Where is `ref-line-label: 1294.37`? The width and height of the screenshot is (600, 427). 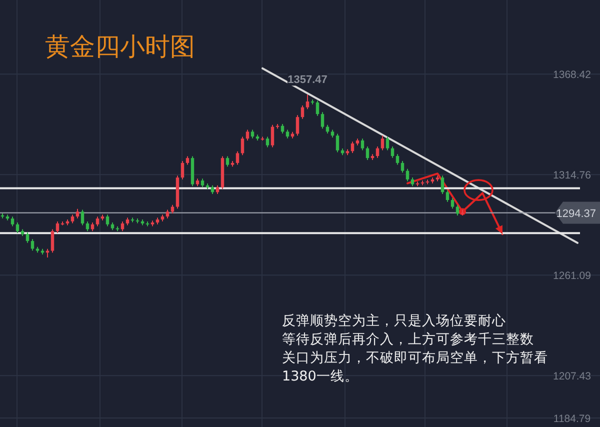 ref-line-label: 1294.37 is located at coordinates (576, 214).